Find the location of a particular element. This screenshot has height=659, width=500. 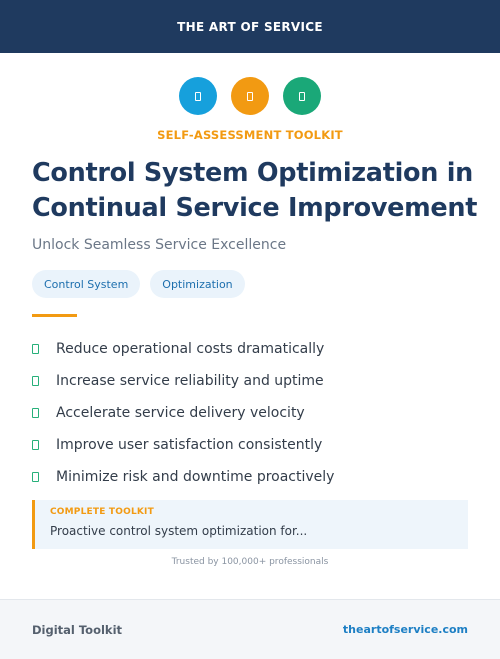

accent-divider is located at coordinates (54, 315).